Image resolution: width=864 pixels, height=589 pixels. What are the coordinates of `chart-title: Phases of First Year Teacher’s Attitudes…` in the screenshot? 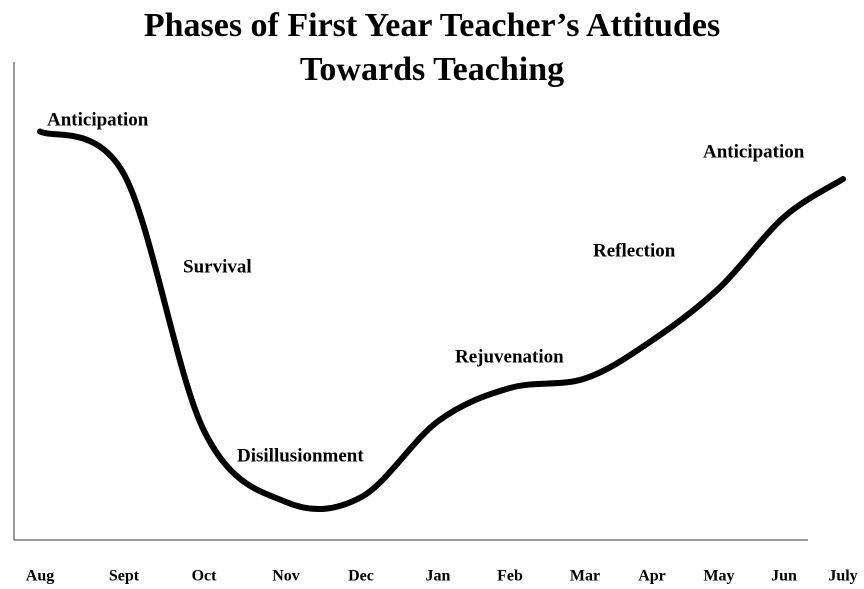 It's located at (432, 47).